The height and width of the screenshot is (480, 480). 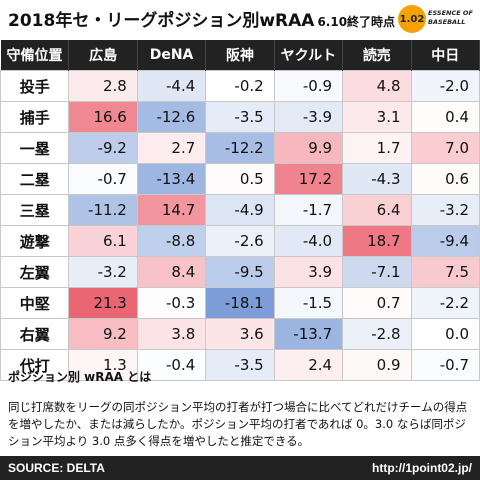 What do you see at coordinates (308, 179) in the screenshot?
I see `wraa-cell: 17.2` at bounding box center [308, 179].